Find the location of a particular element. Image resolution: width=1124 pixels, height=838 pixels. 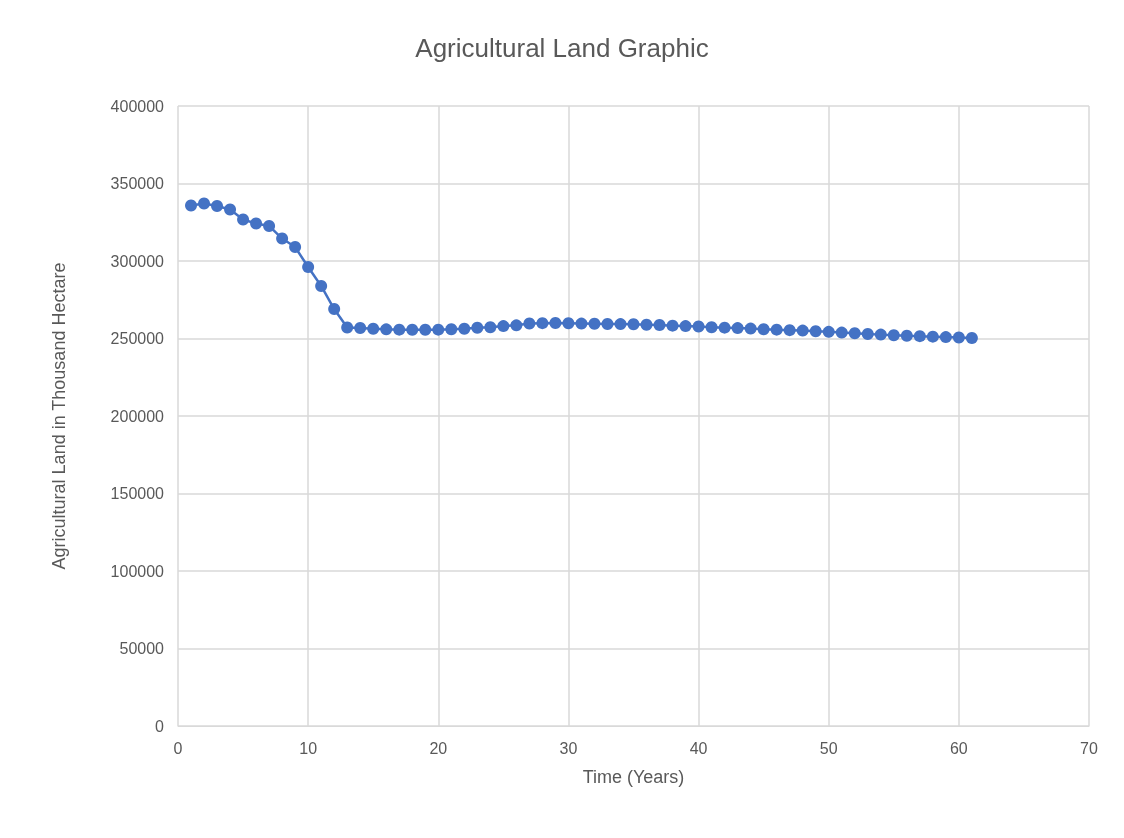

y-tick-label: 100000 is located at coordinates (137, 571).